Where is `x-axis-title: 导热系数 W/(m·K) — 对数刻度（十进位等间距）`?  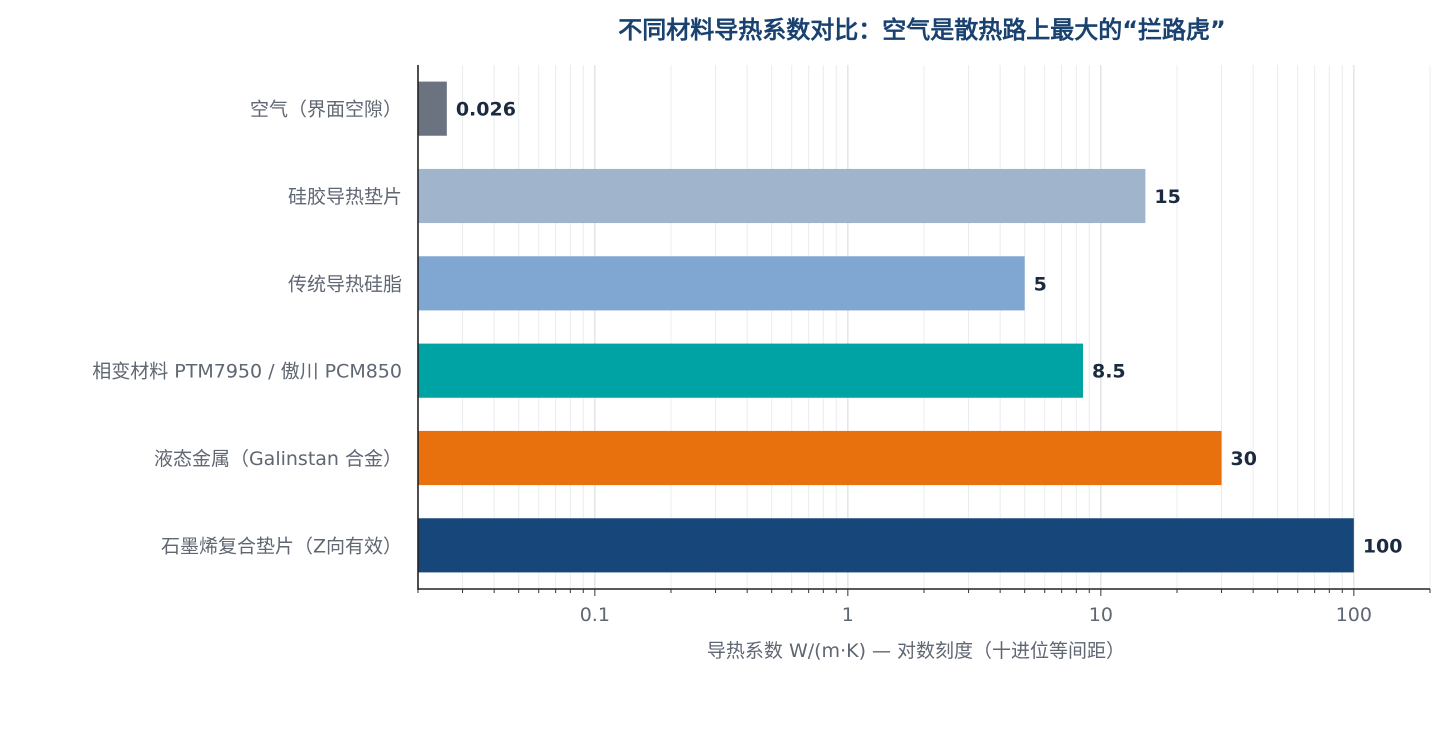
x-axis-title: 导热系数 W/(m·K) — 对数刻度（十进位等间距） is located at coordinates (916, 651).